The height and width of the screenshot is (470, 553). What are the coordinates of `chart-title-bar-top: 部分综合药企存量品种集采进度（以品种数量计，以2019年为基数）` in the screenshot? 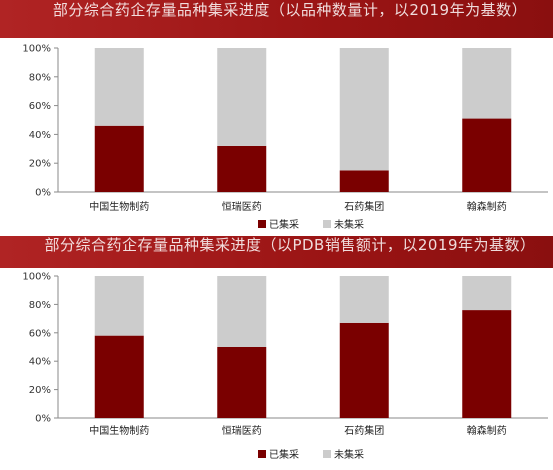 It's located at (276, 19).